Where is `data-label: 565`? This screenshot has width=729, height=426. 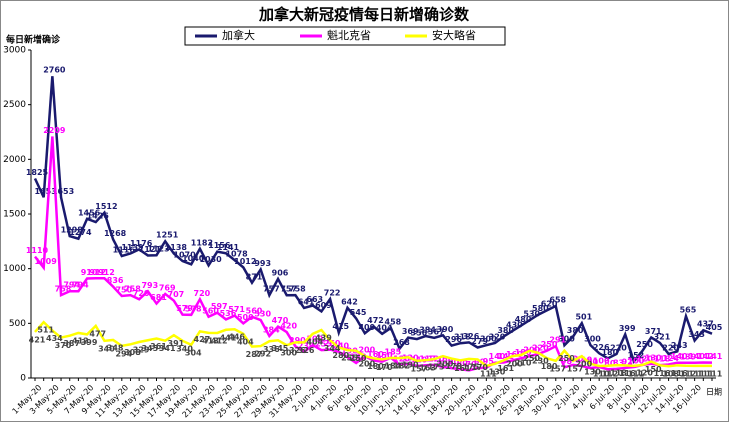 data-label: 565 is located at coordinates (688, 310).